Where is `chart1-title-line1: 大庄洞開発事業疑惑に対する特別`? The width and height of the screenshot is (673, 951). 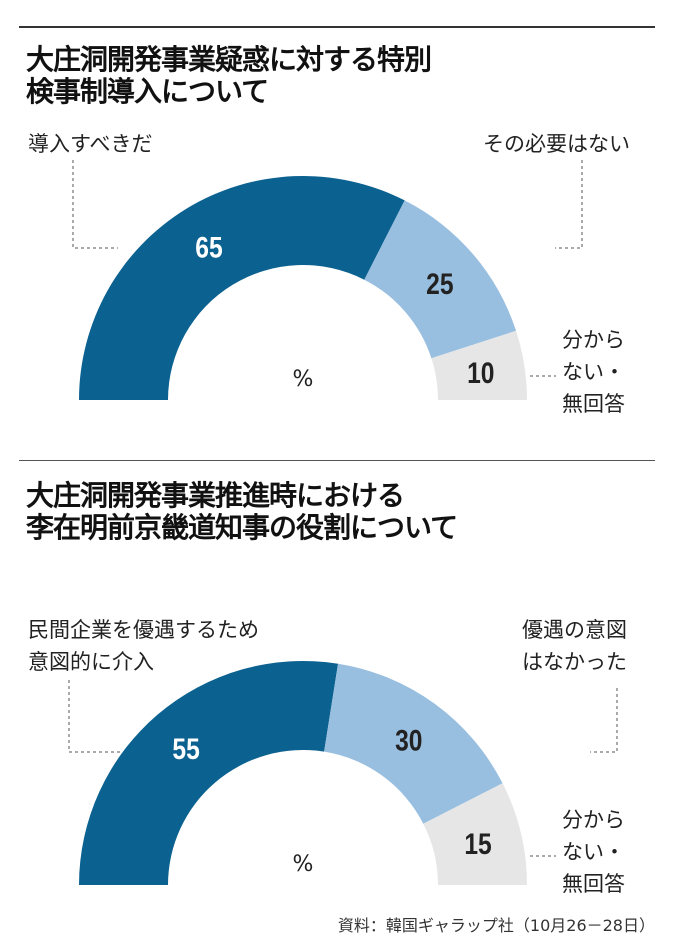 chart1-title-line1: 大庄洞開発事業疑惑に対する特別 is located at coordinates (229, 59).